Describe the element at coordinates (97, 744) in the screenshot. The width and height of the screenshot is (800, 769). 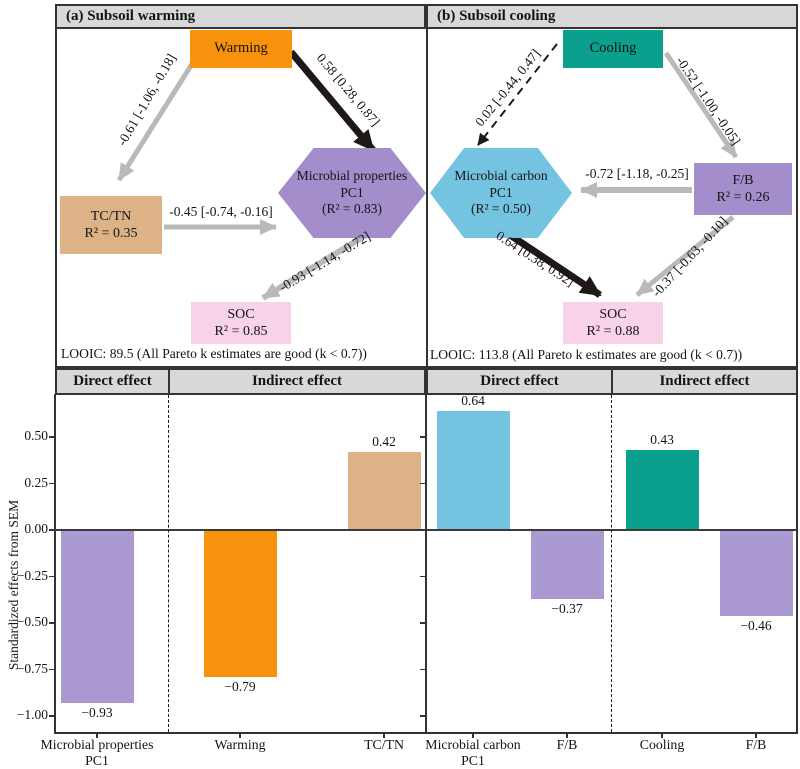
I see `x-tick-label-line: Microbial properties` at that location.